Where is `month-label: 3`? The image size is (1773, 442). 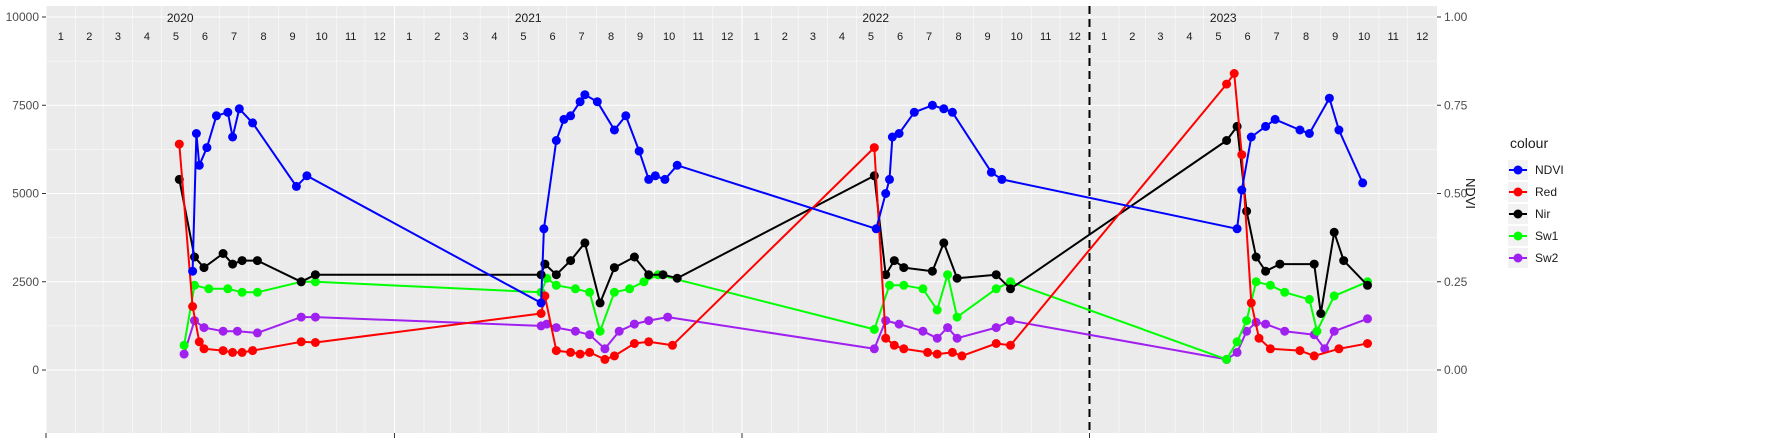
month-label: 3 is located at coordinates (813, 37).